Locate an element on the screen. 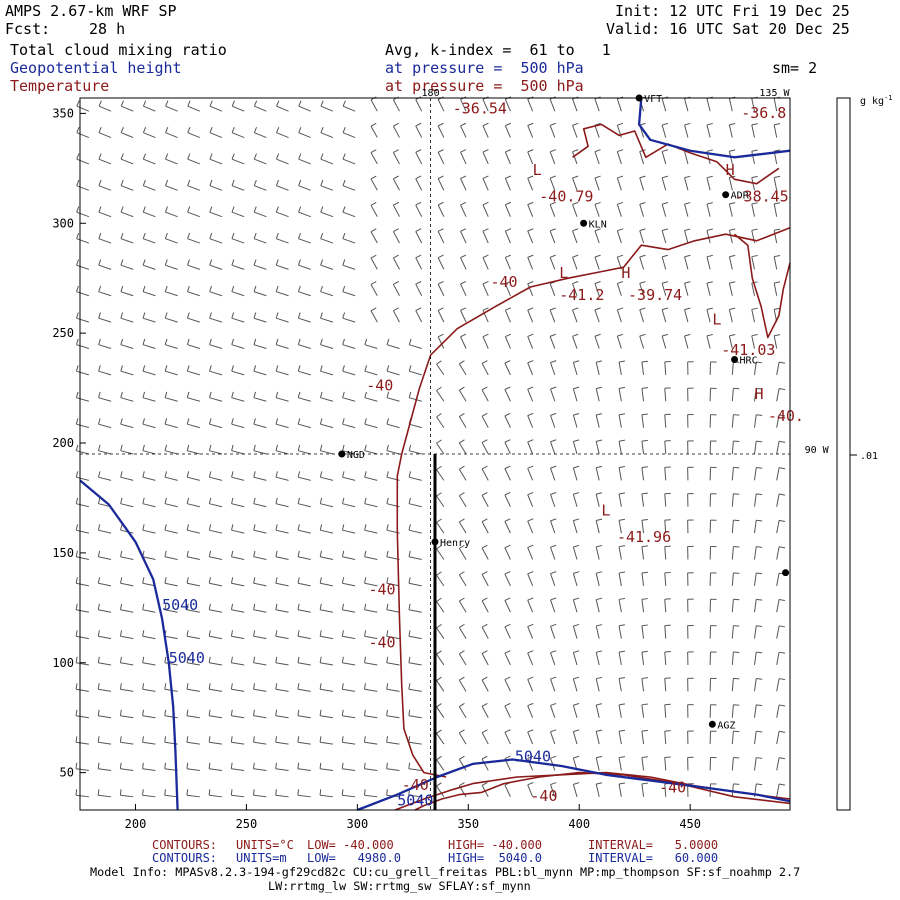  temperature-label: L is located at coordinates (563, 273).